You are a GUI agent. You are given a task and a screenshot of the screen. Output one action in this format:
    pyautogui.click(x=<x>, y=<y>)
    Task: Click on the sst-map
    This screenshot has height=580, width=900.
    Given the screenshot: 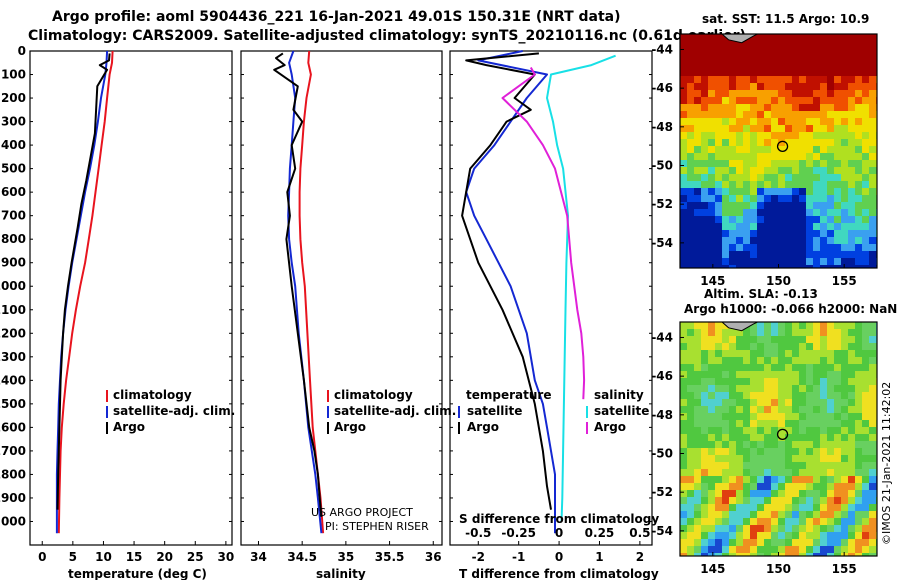 What is the action you would take?
    pyautogui.click(x=778, y=151)
    